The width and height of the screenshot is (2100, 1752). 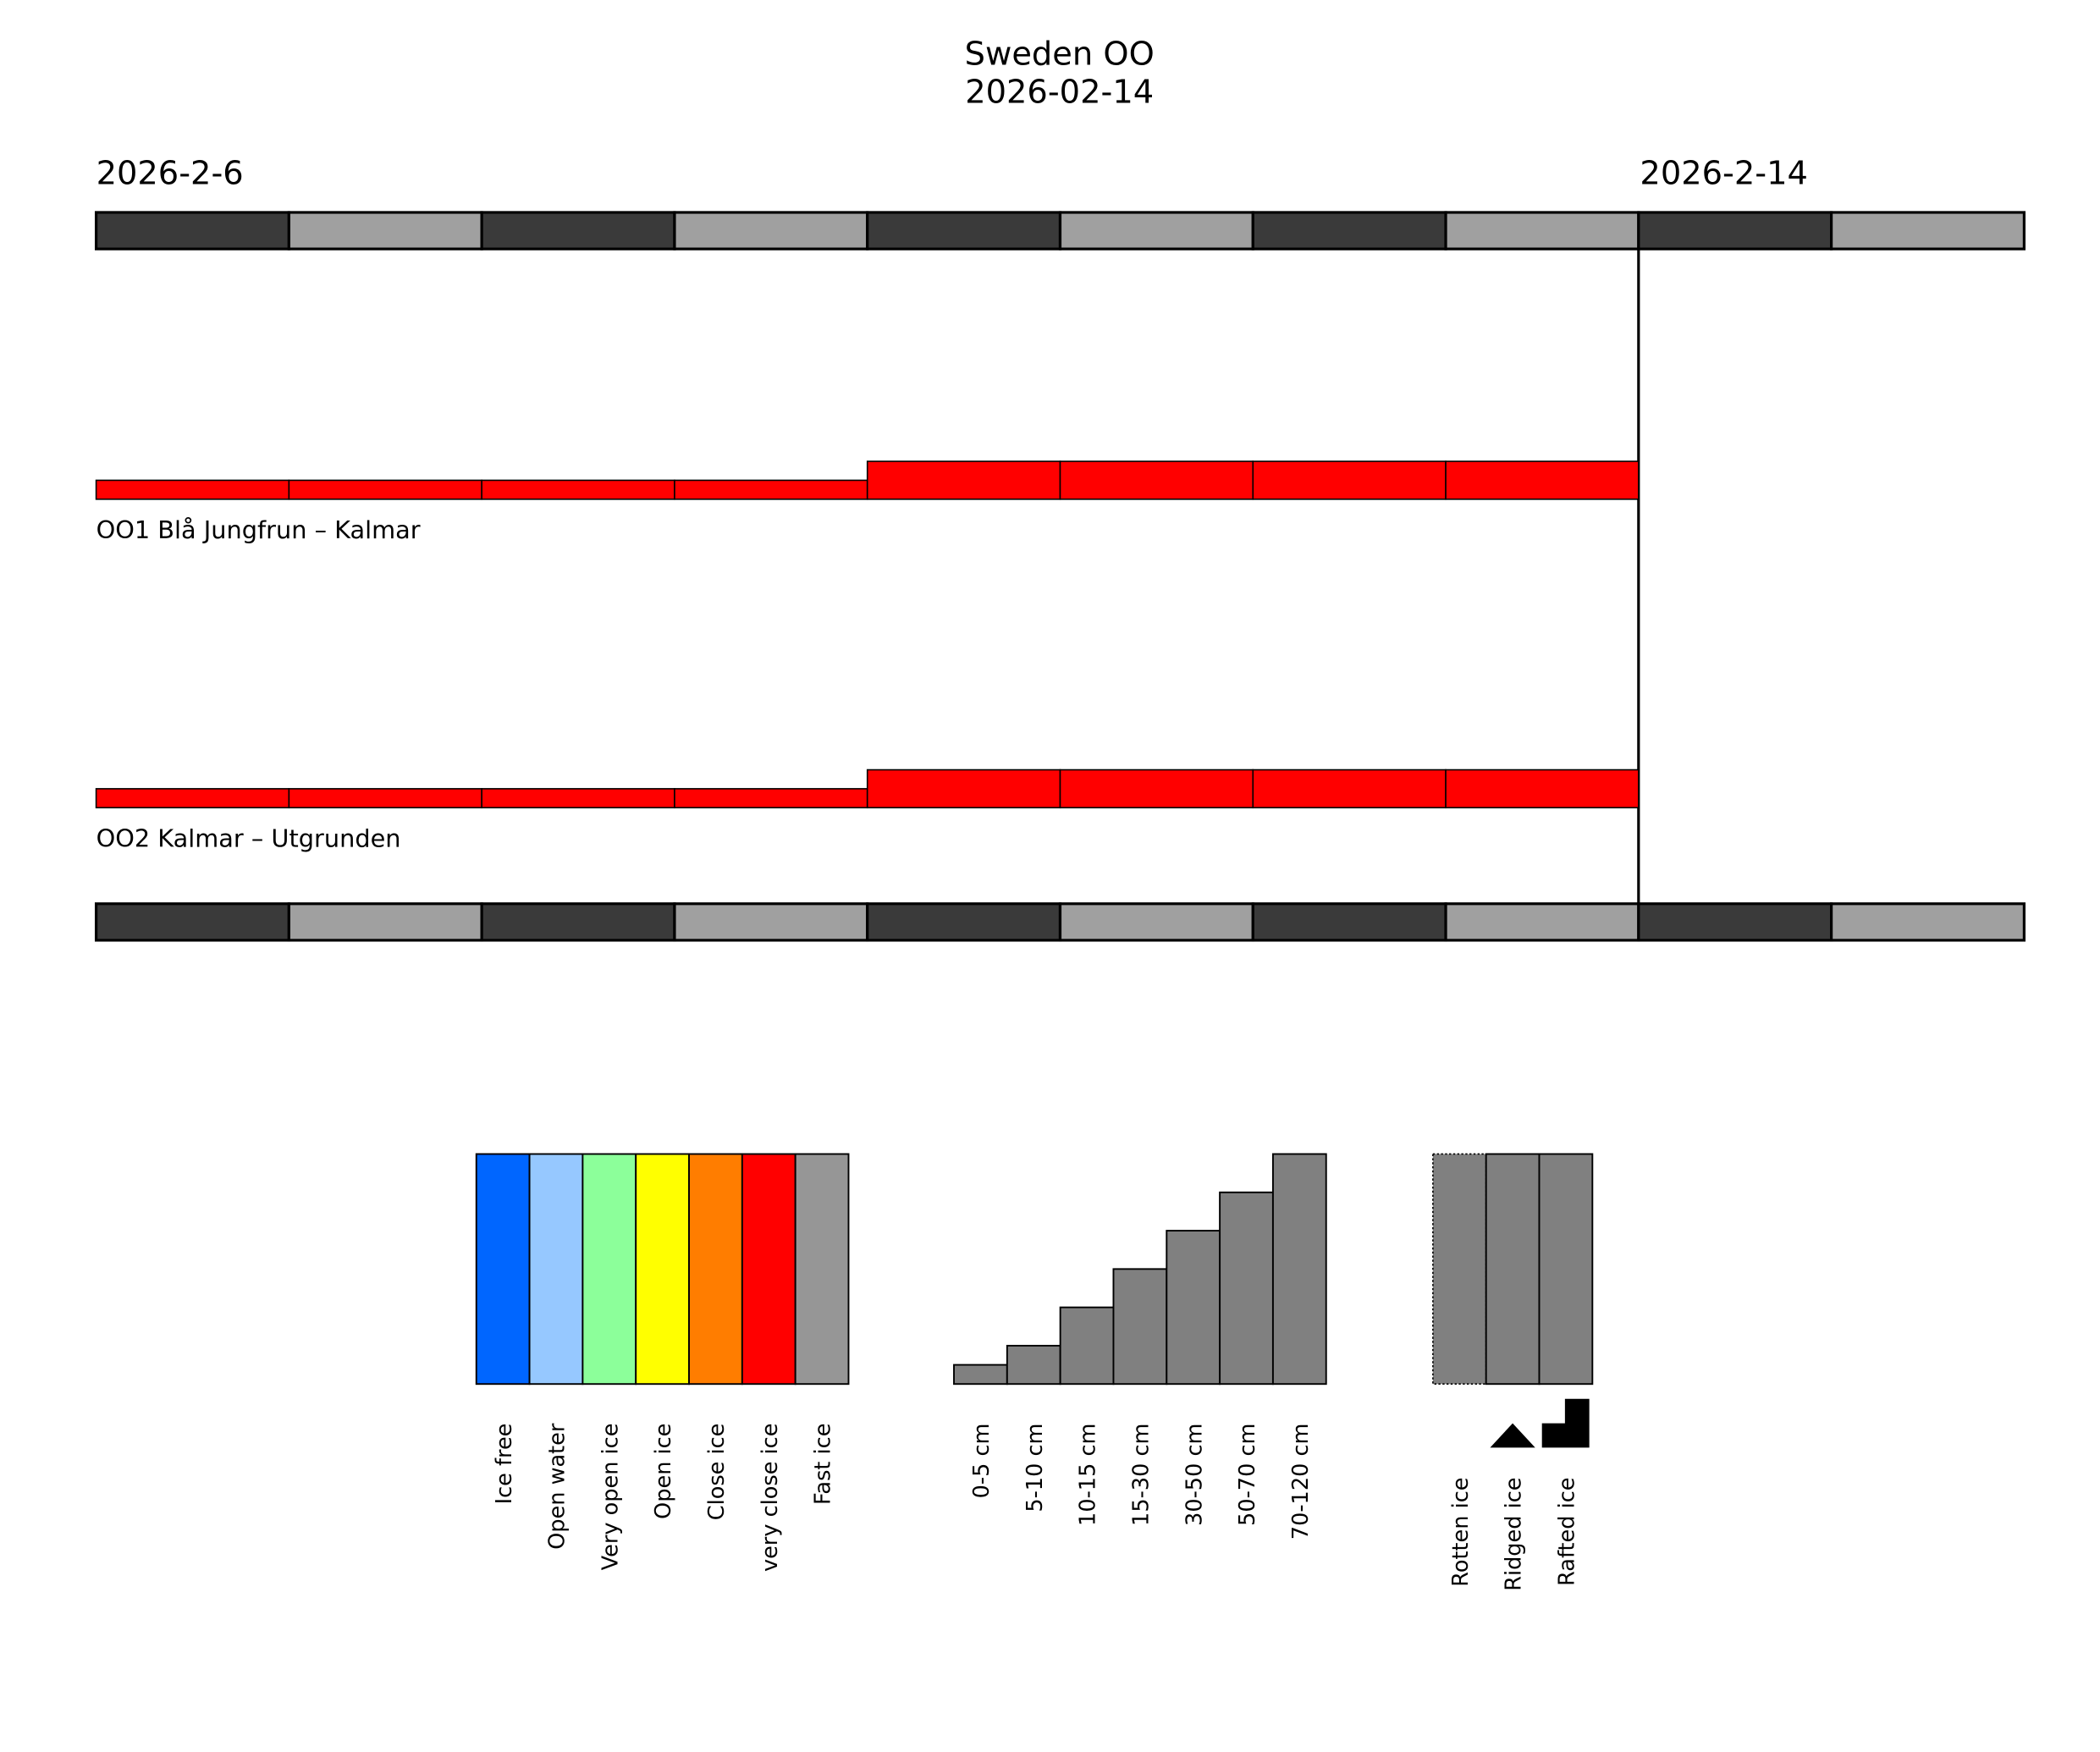 What do you see at coordinates (249, 838) in the screenshot?
I see `route-label: OO2 Kalmar – Utgrunden` at bounding box center [249, 838].